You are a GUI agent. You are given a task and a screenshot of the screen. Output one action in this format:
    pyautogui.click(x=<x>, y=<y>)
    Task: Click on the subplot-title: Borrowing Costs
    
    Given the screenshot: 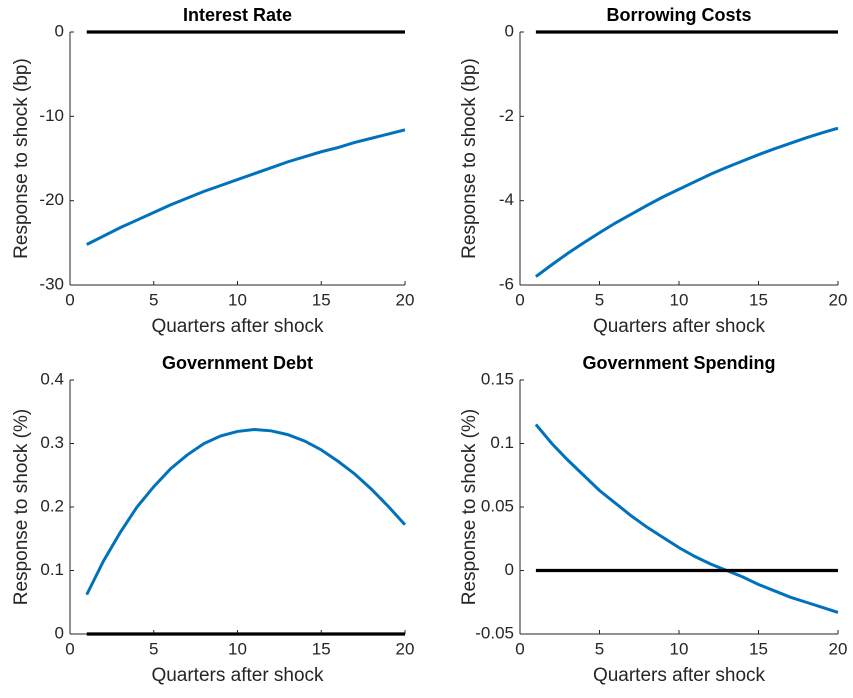 What is the action you would take?
    pyautogui.click(x=678, y=15)
    